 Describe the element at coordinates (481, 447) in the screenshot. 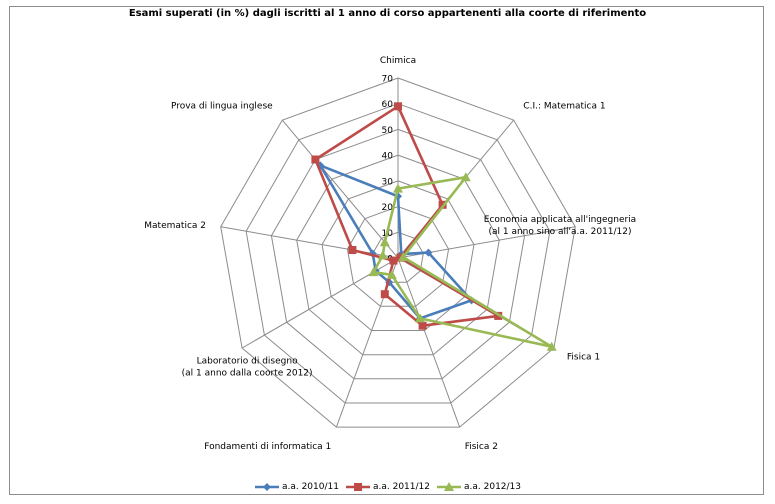

I see `category-label: Fisica 2` at that location.